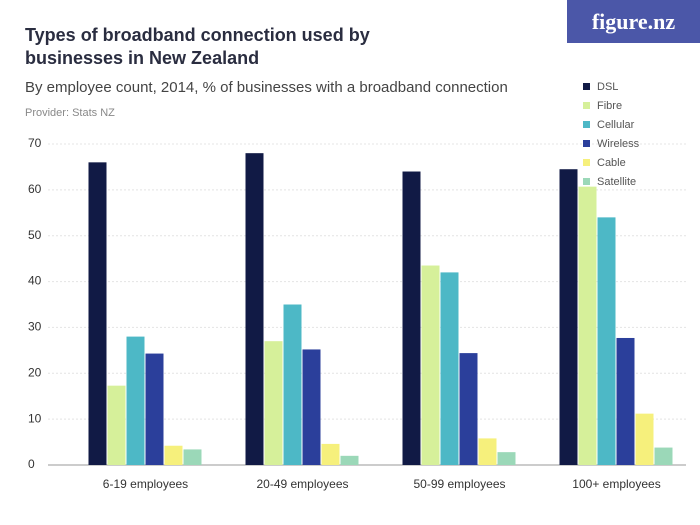  What do you see at coordinates (35, 143) in the screenshot?
I see `y-tick-label: 70` at bounding box center [35, 143].